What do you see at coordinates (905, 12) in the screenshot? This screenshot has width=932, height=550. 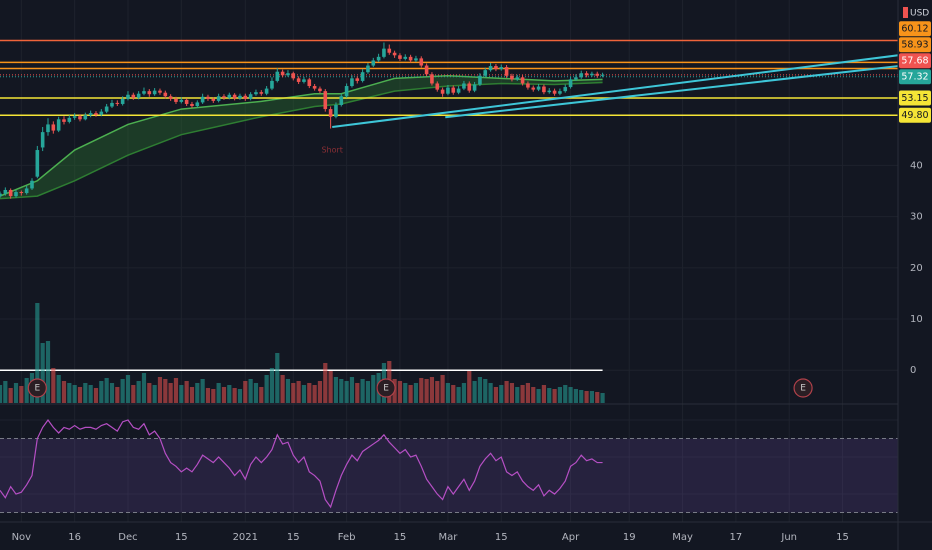 I see `currency-flag` at bounding box center [905, 12].